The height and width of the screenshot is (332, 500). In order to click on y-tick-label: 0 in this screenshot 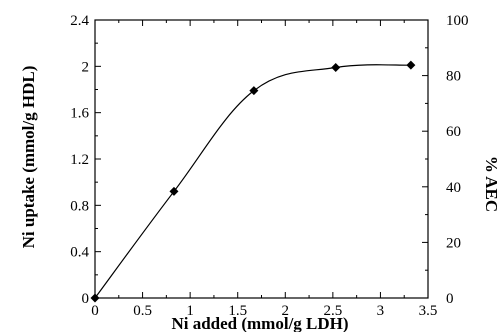, I will do `click(86, 299)`.